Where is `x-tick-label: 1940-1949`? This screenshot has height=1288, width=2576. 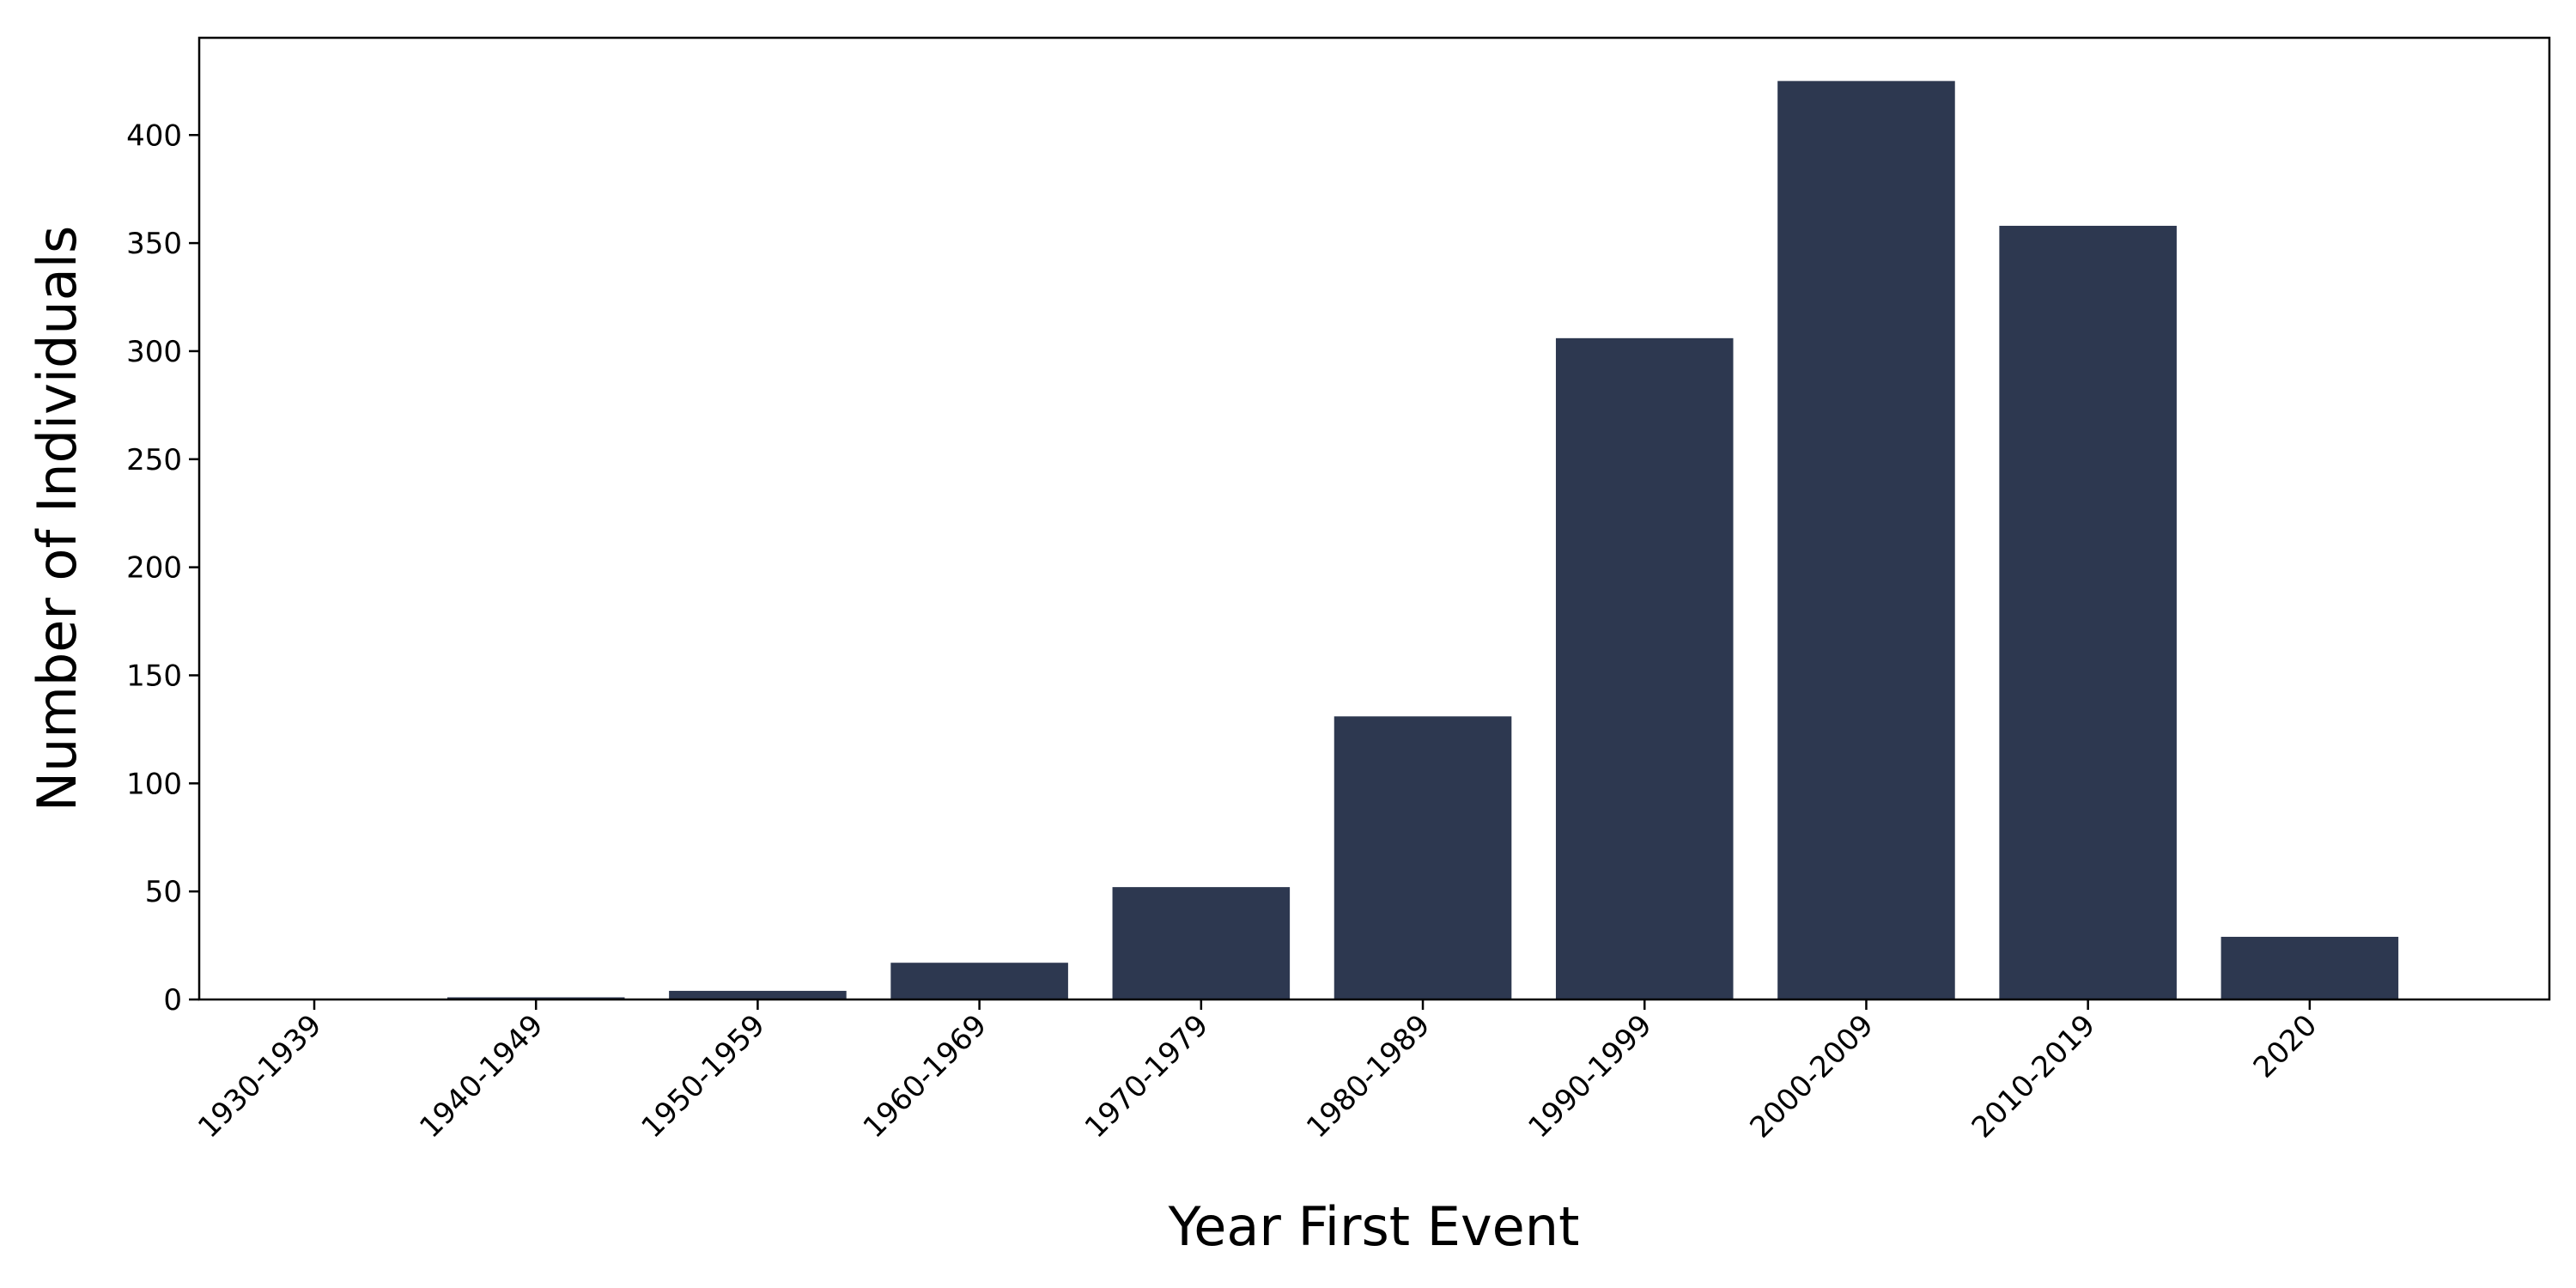 x-tick-label: 1940-1949 is located at coordinates (481, 1076).